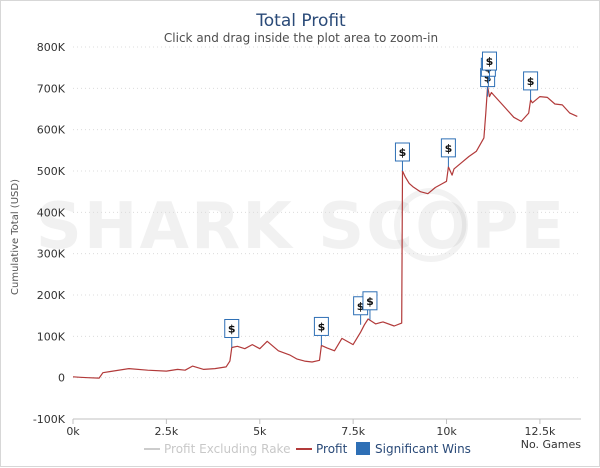 The width and height of the screenshot is (600, 468). Describe the element at coordinates (51, 212) in the screenshot. I see `y-tick-label: 400K` at that location.